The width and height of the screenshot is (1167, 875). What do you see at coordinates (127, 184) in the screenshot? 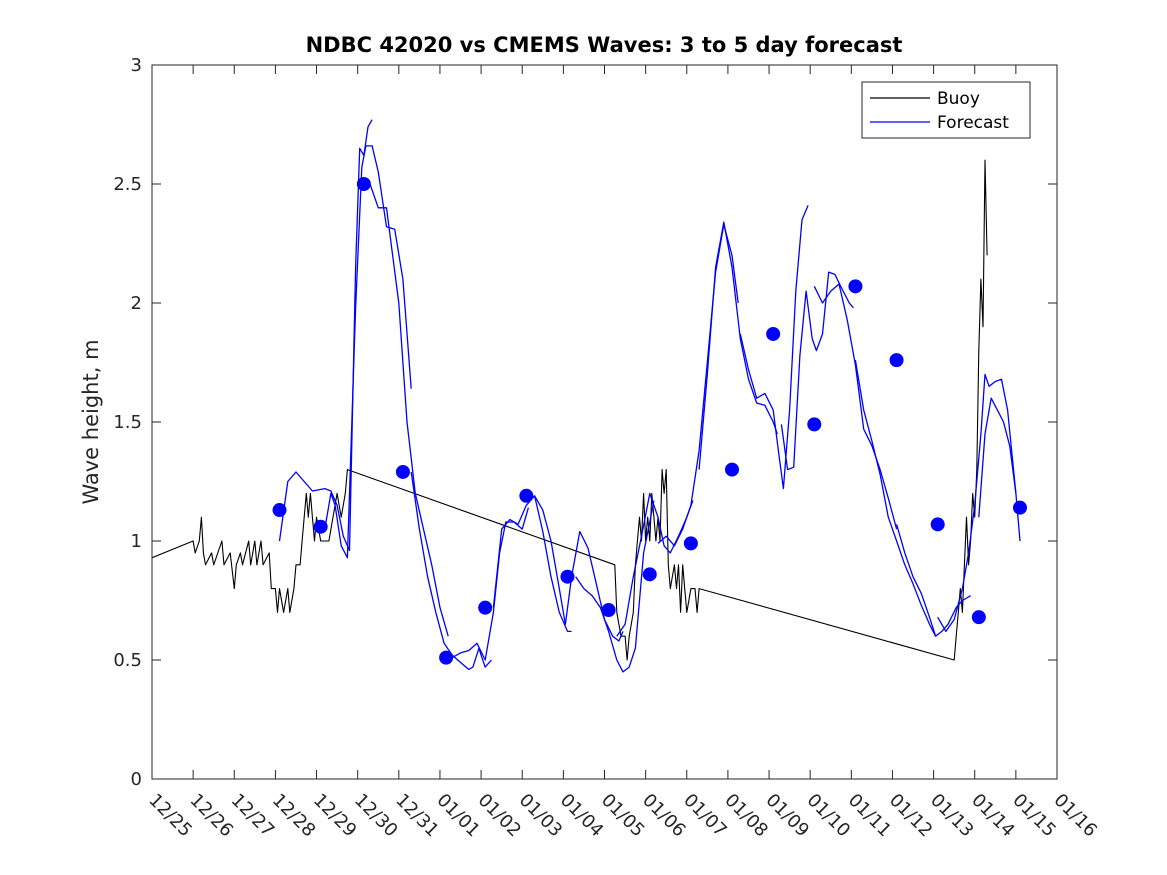
I see `y-tick-label: 2.5` at bounding box center [127, 184].